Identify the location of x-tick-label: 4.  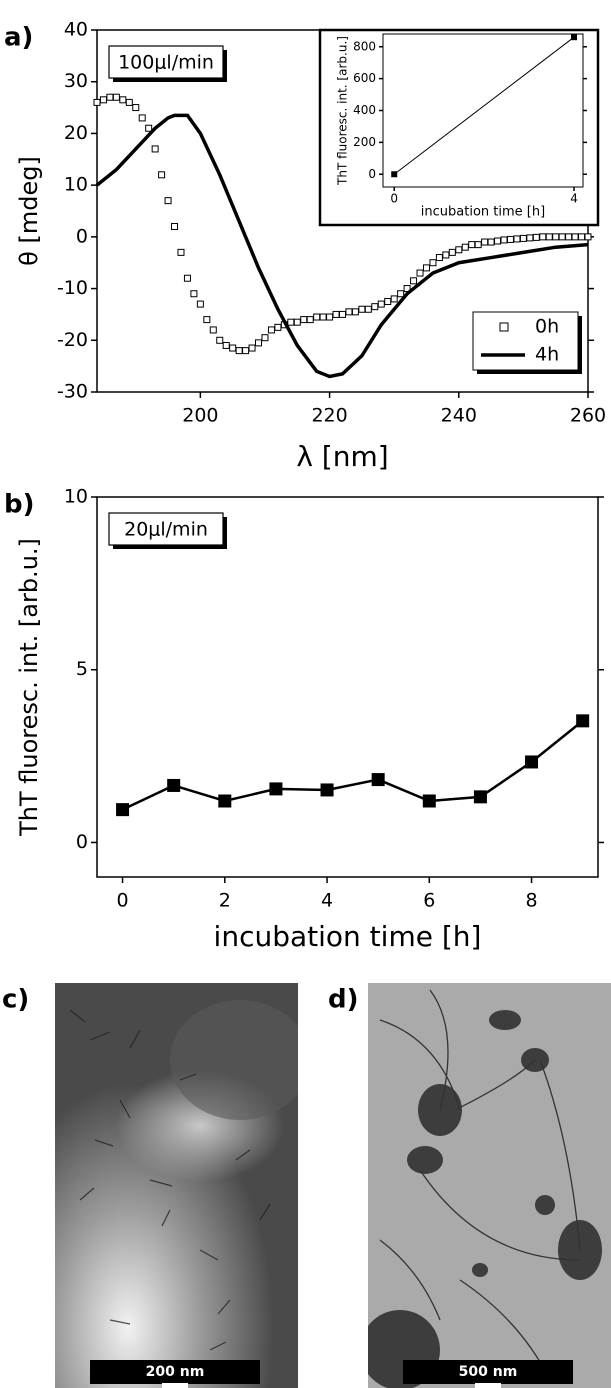
(574, 199).